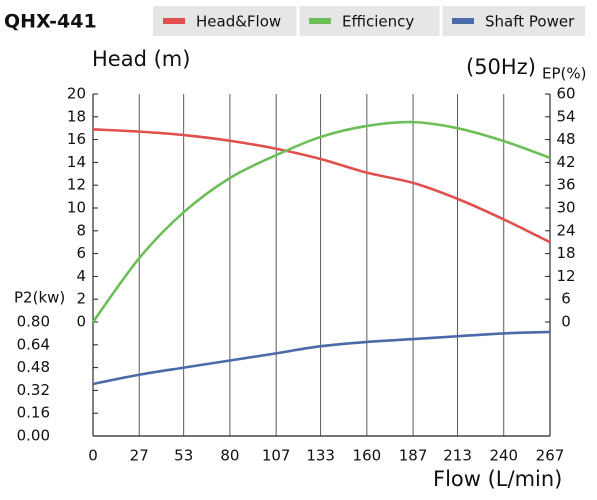  Describe the element at coordinates (238, 22) in the screenshot. I see `legend-label: Head&Flow` at that location.